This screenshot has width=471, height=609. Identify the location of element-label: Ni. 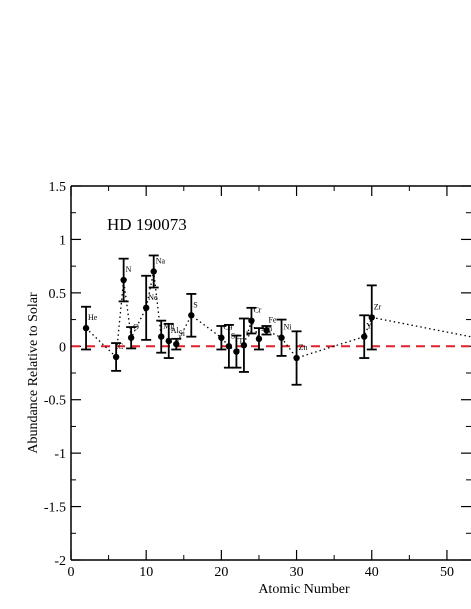
(288, 327).